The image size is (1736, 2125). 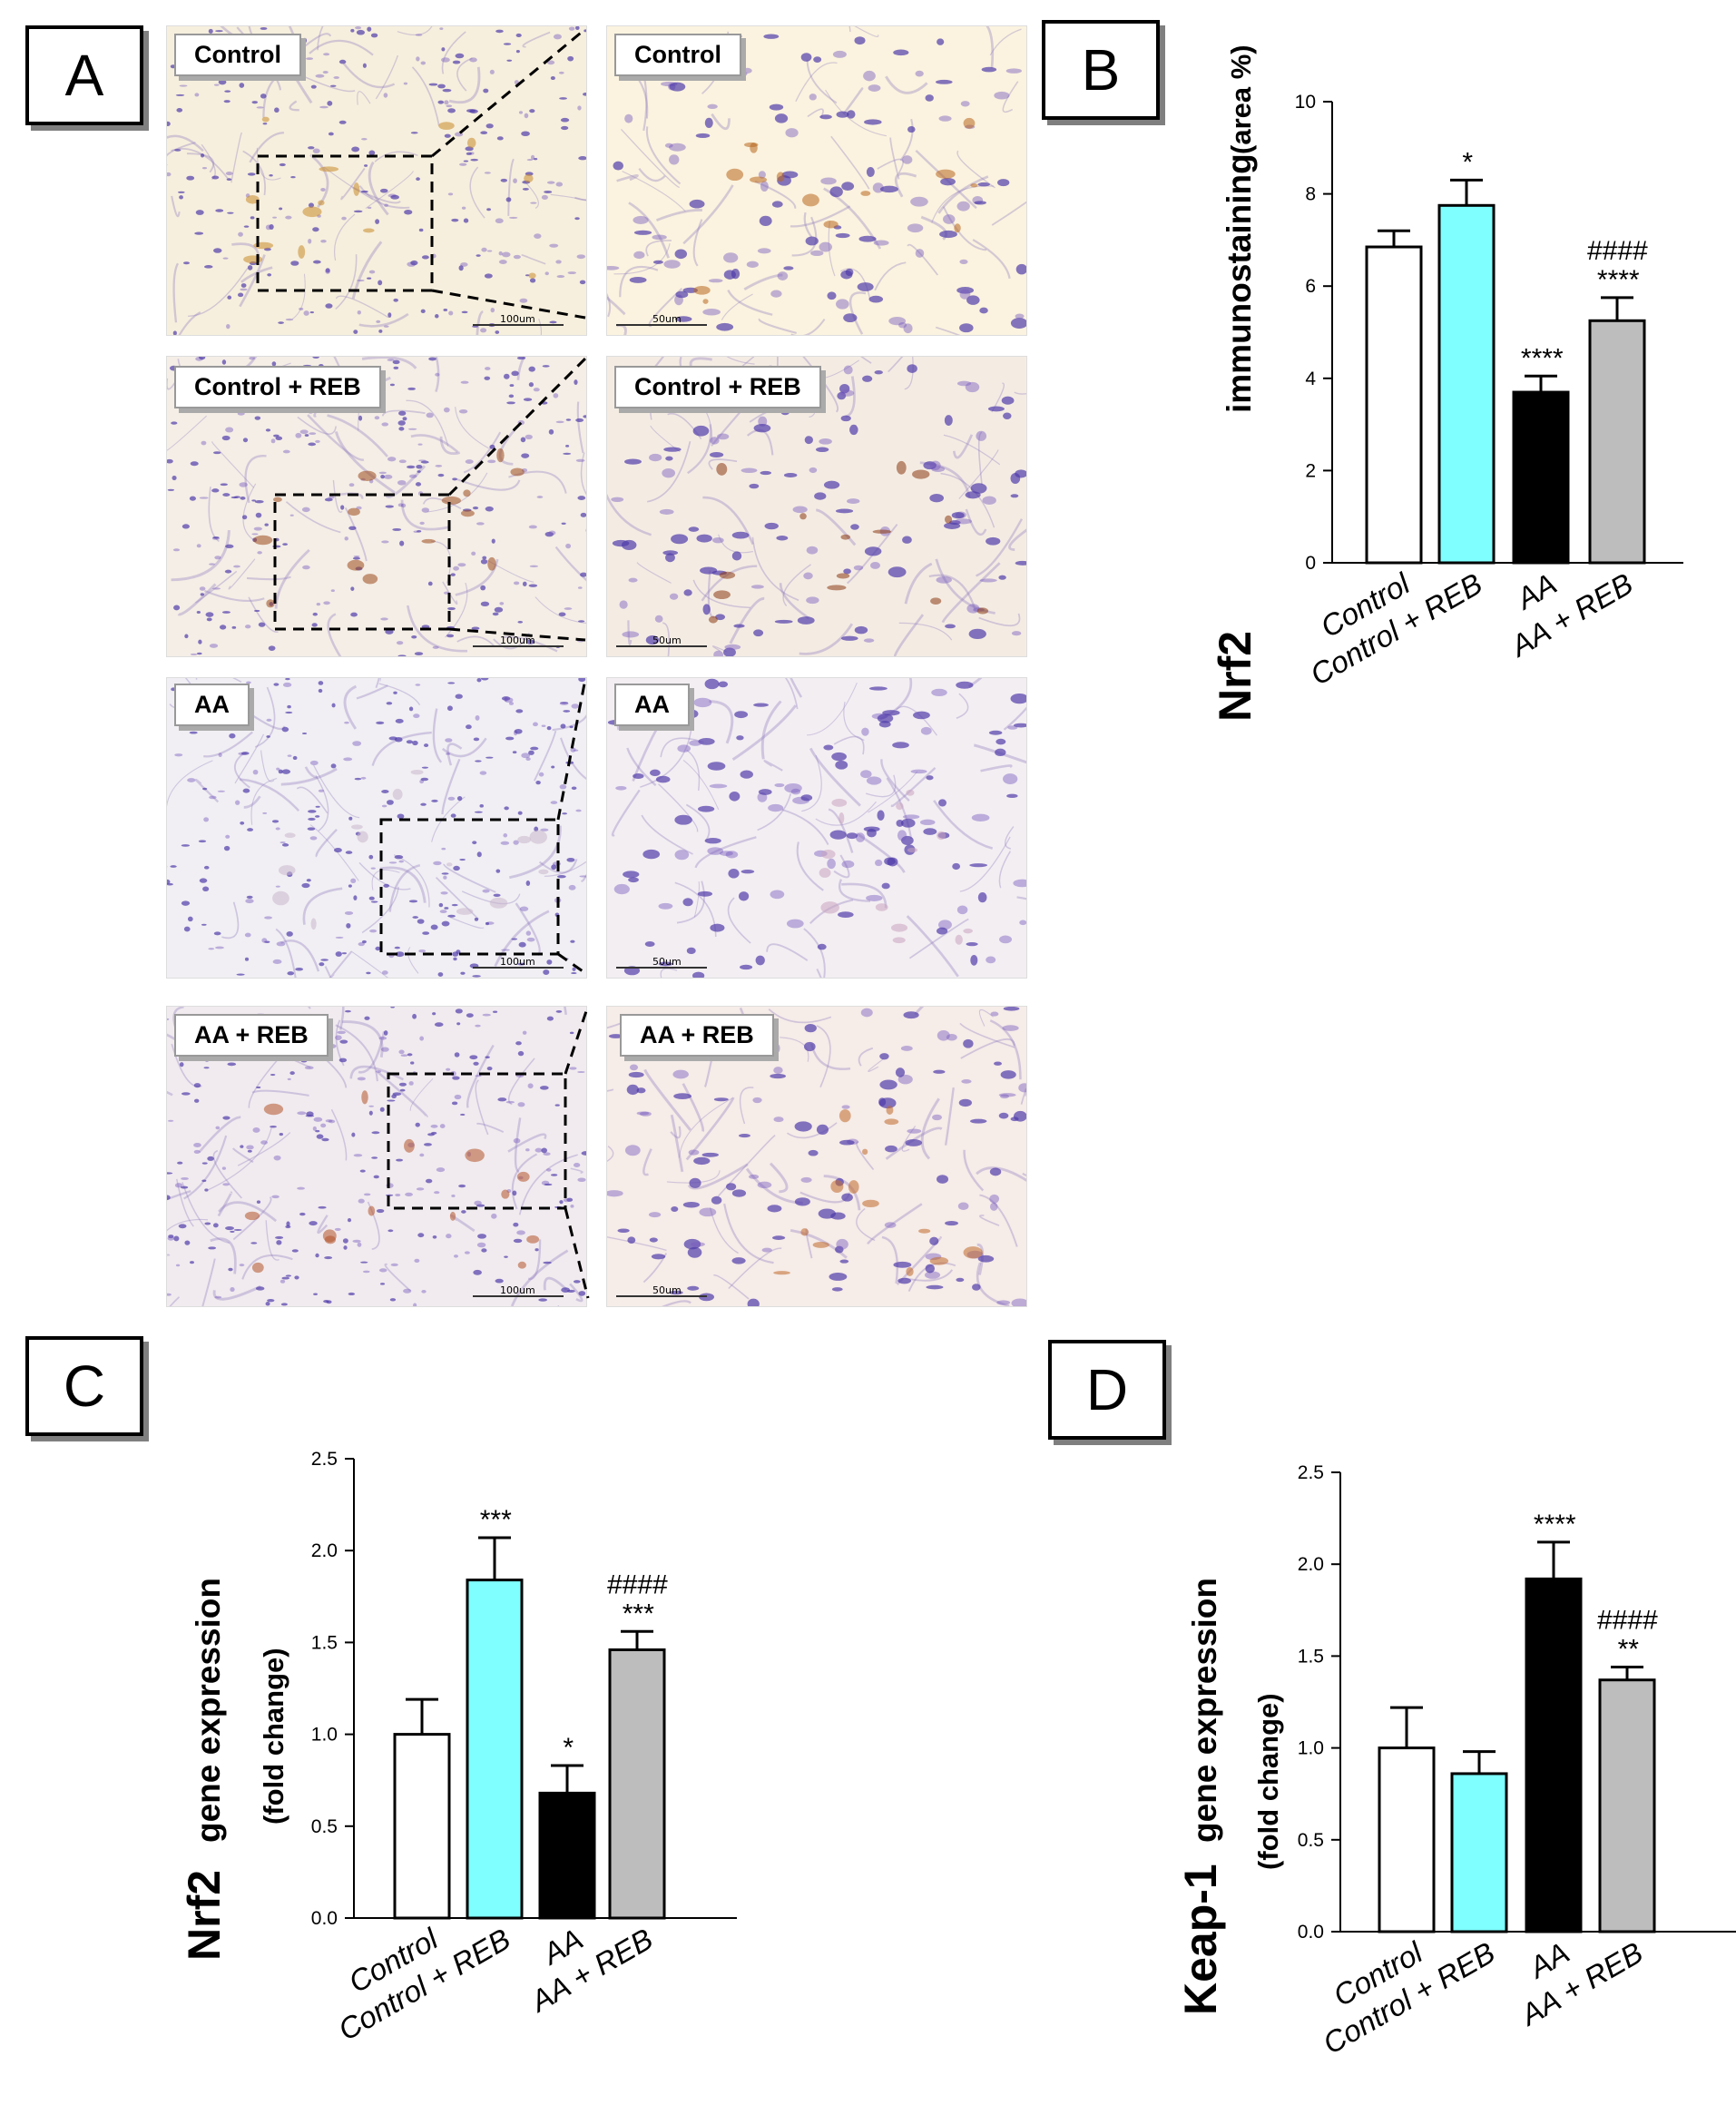 I want to click on micrograph-image: Control + REB 100um, so click(x=376, y=506).